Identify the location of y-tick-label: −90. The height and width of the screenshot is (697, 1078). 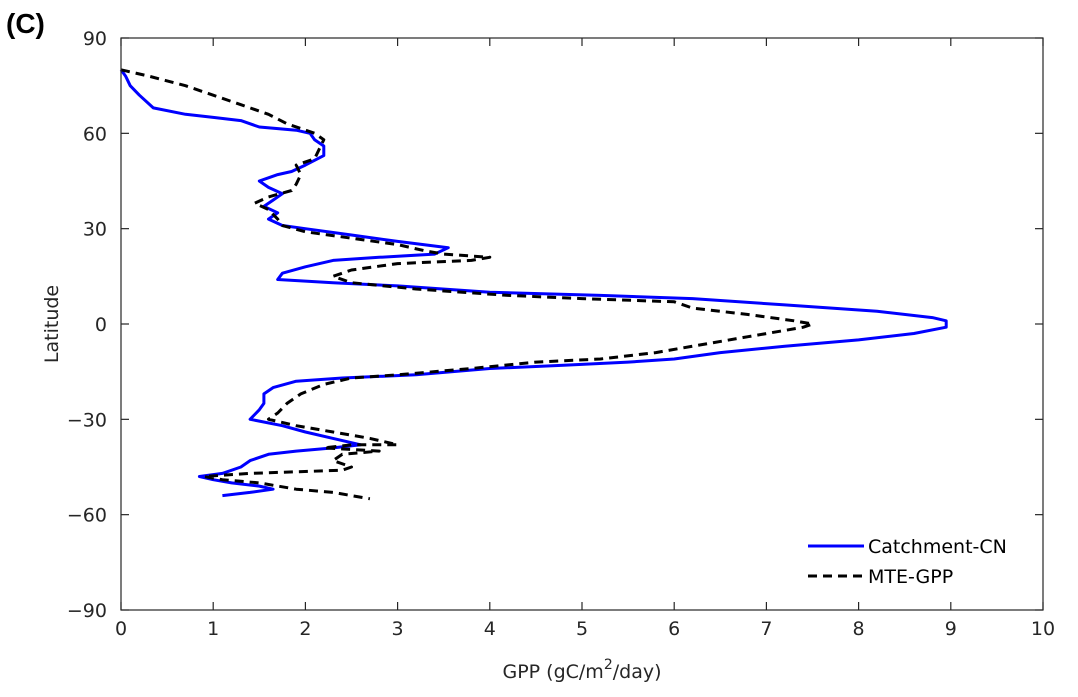
(87, 611).